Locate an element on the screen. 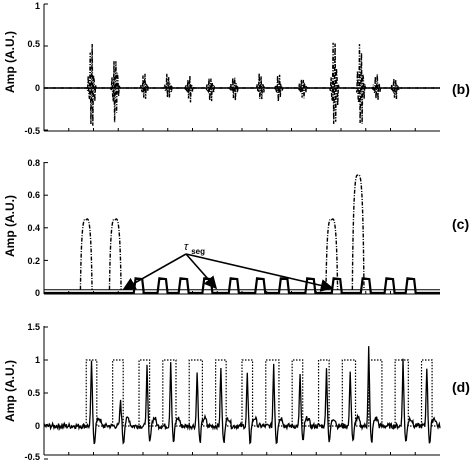 The image size is (474, 474). ytick-c-0.6: 0.6 is located at coordinates (33, 195).